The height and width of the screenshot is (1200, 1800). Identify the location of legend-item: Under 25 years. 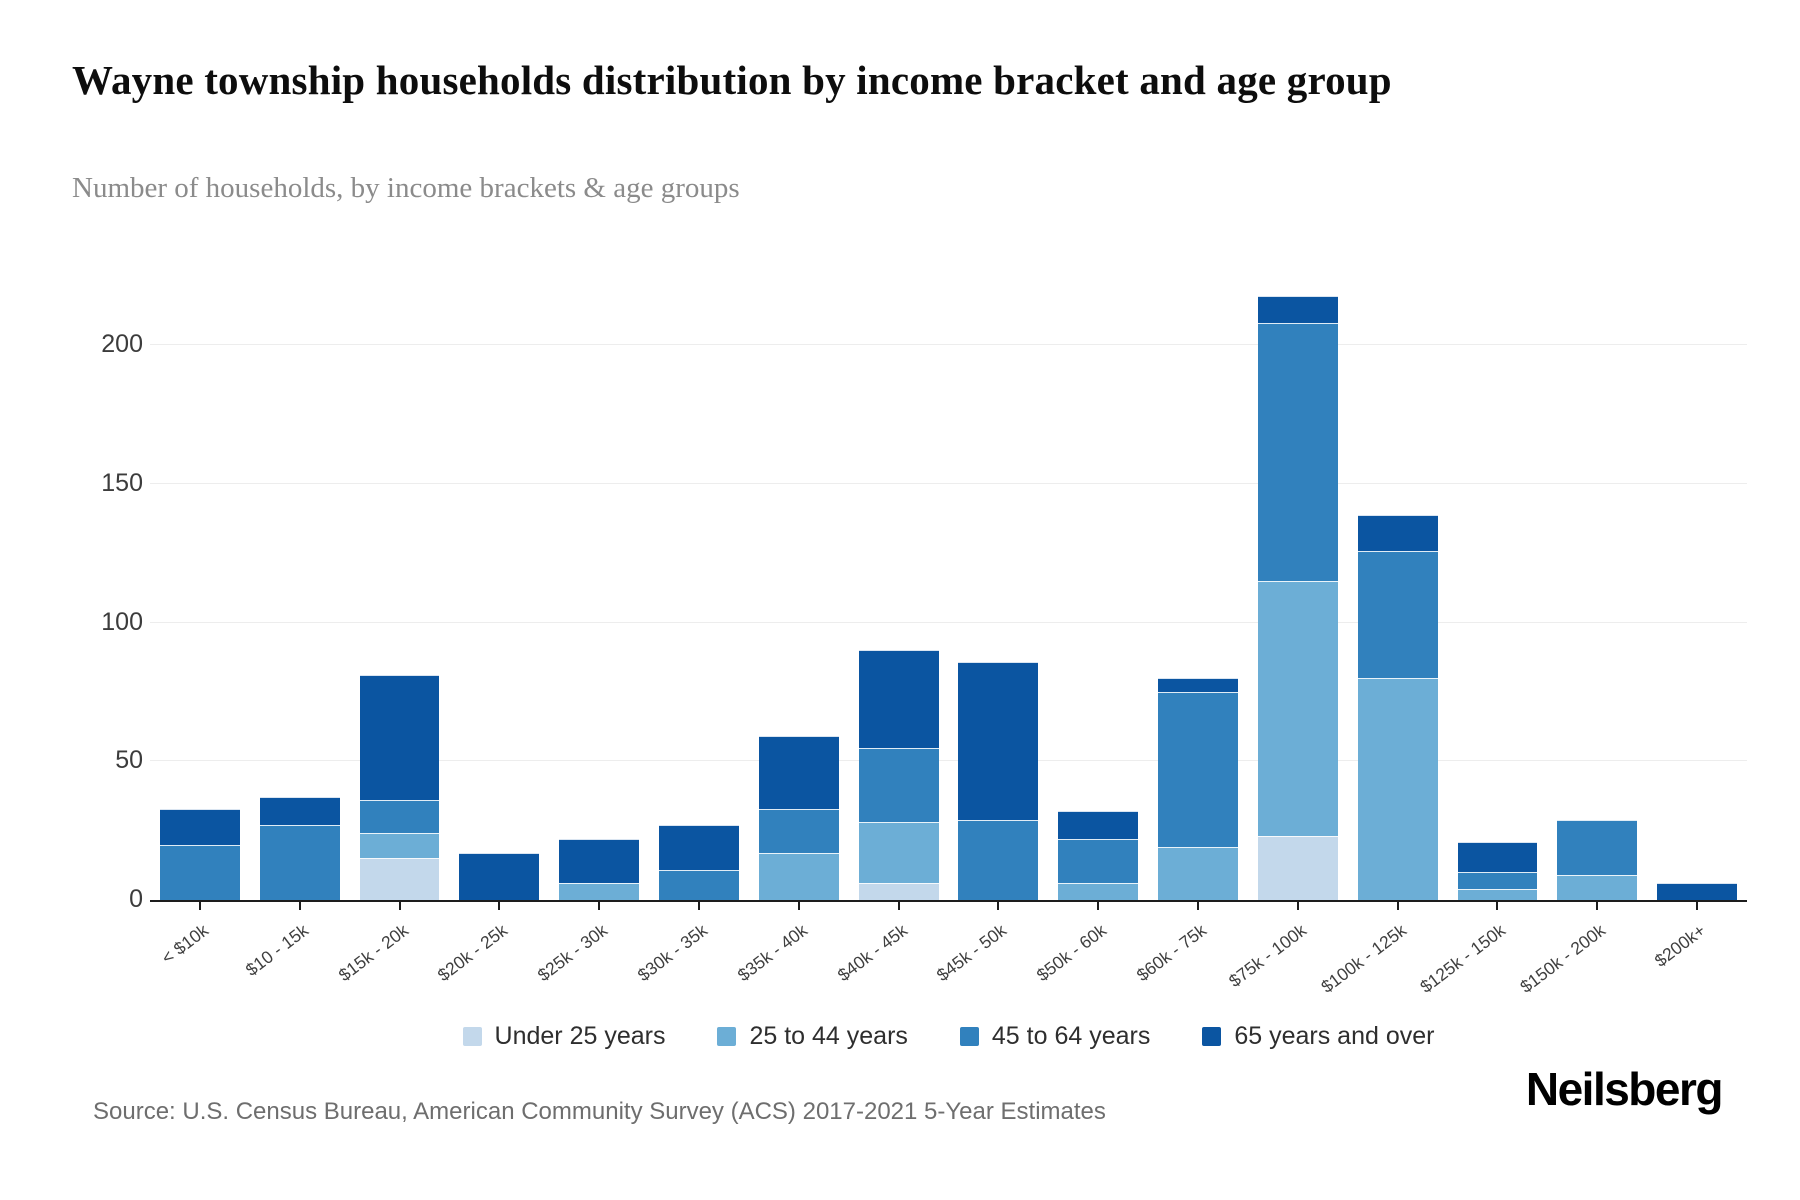
(564, 1036).